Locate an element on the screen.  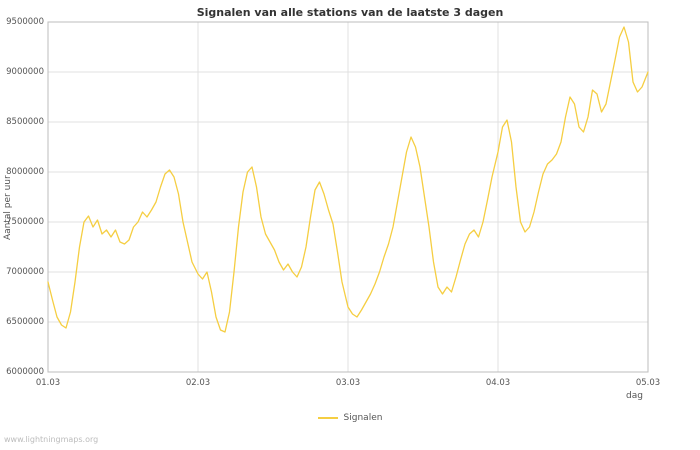
x-axis-label: dag is located at coordinates (634, 396).